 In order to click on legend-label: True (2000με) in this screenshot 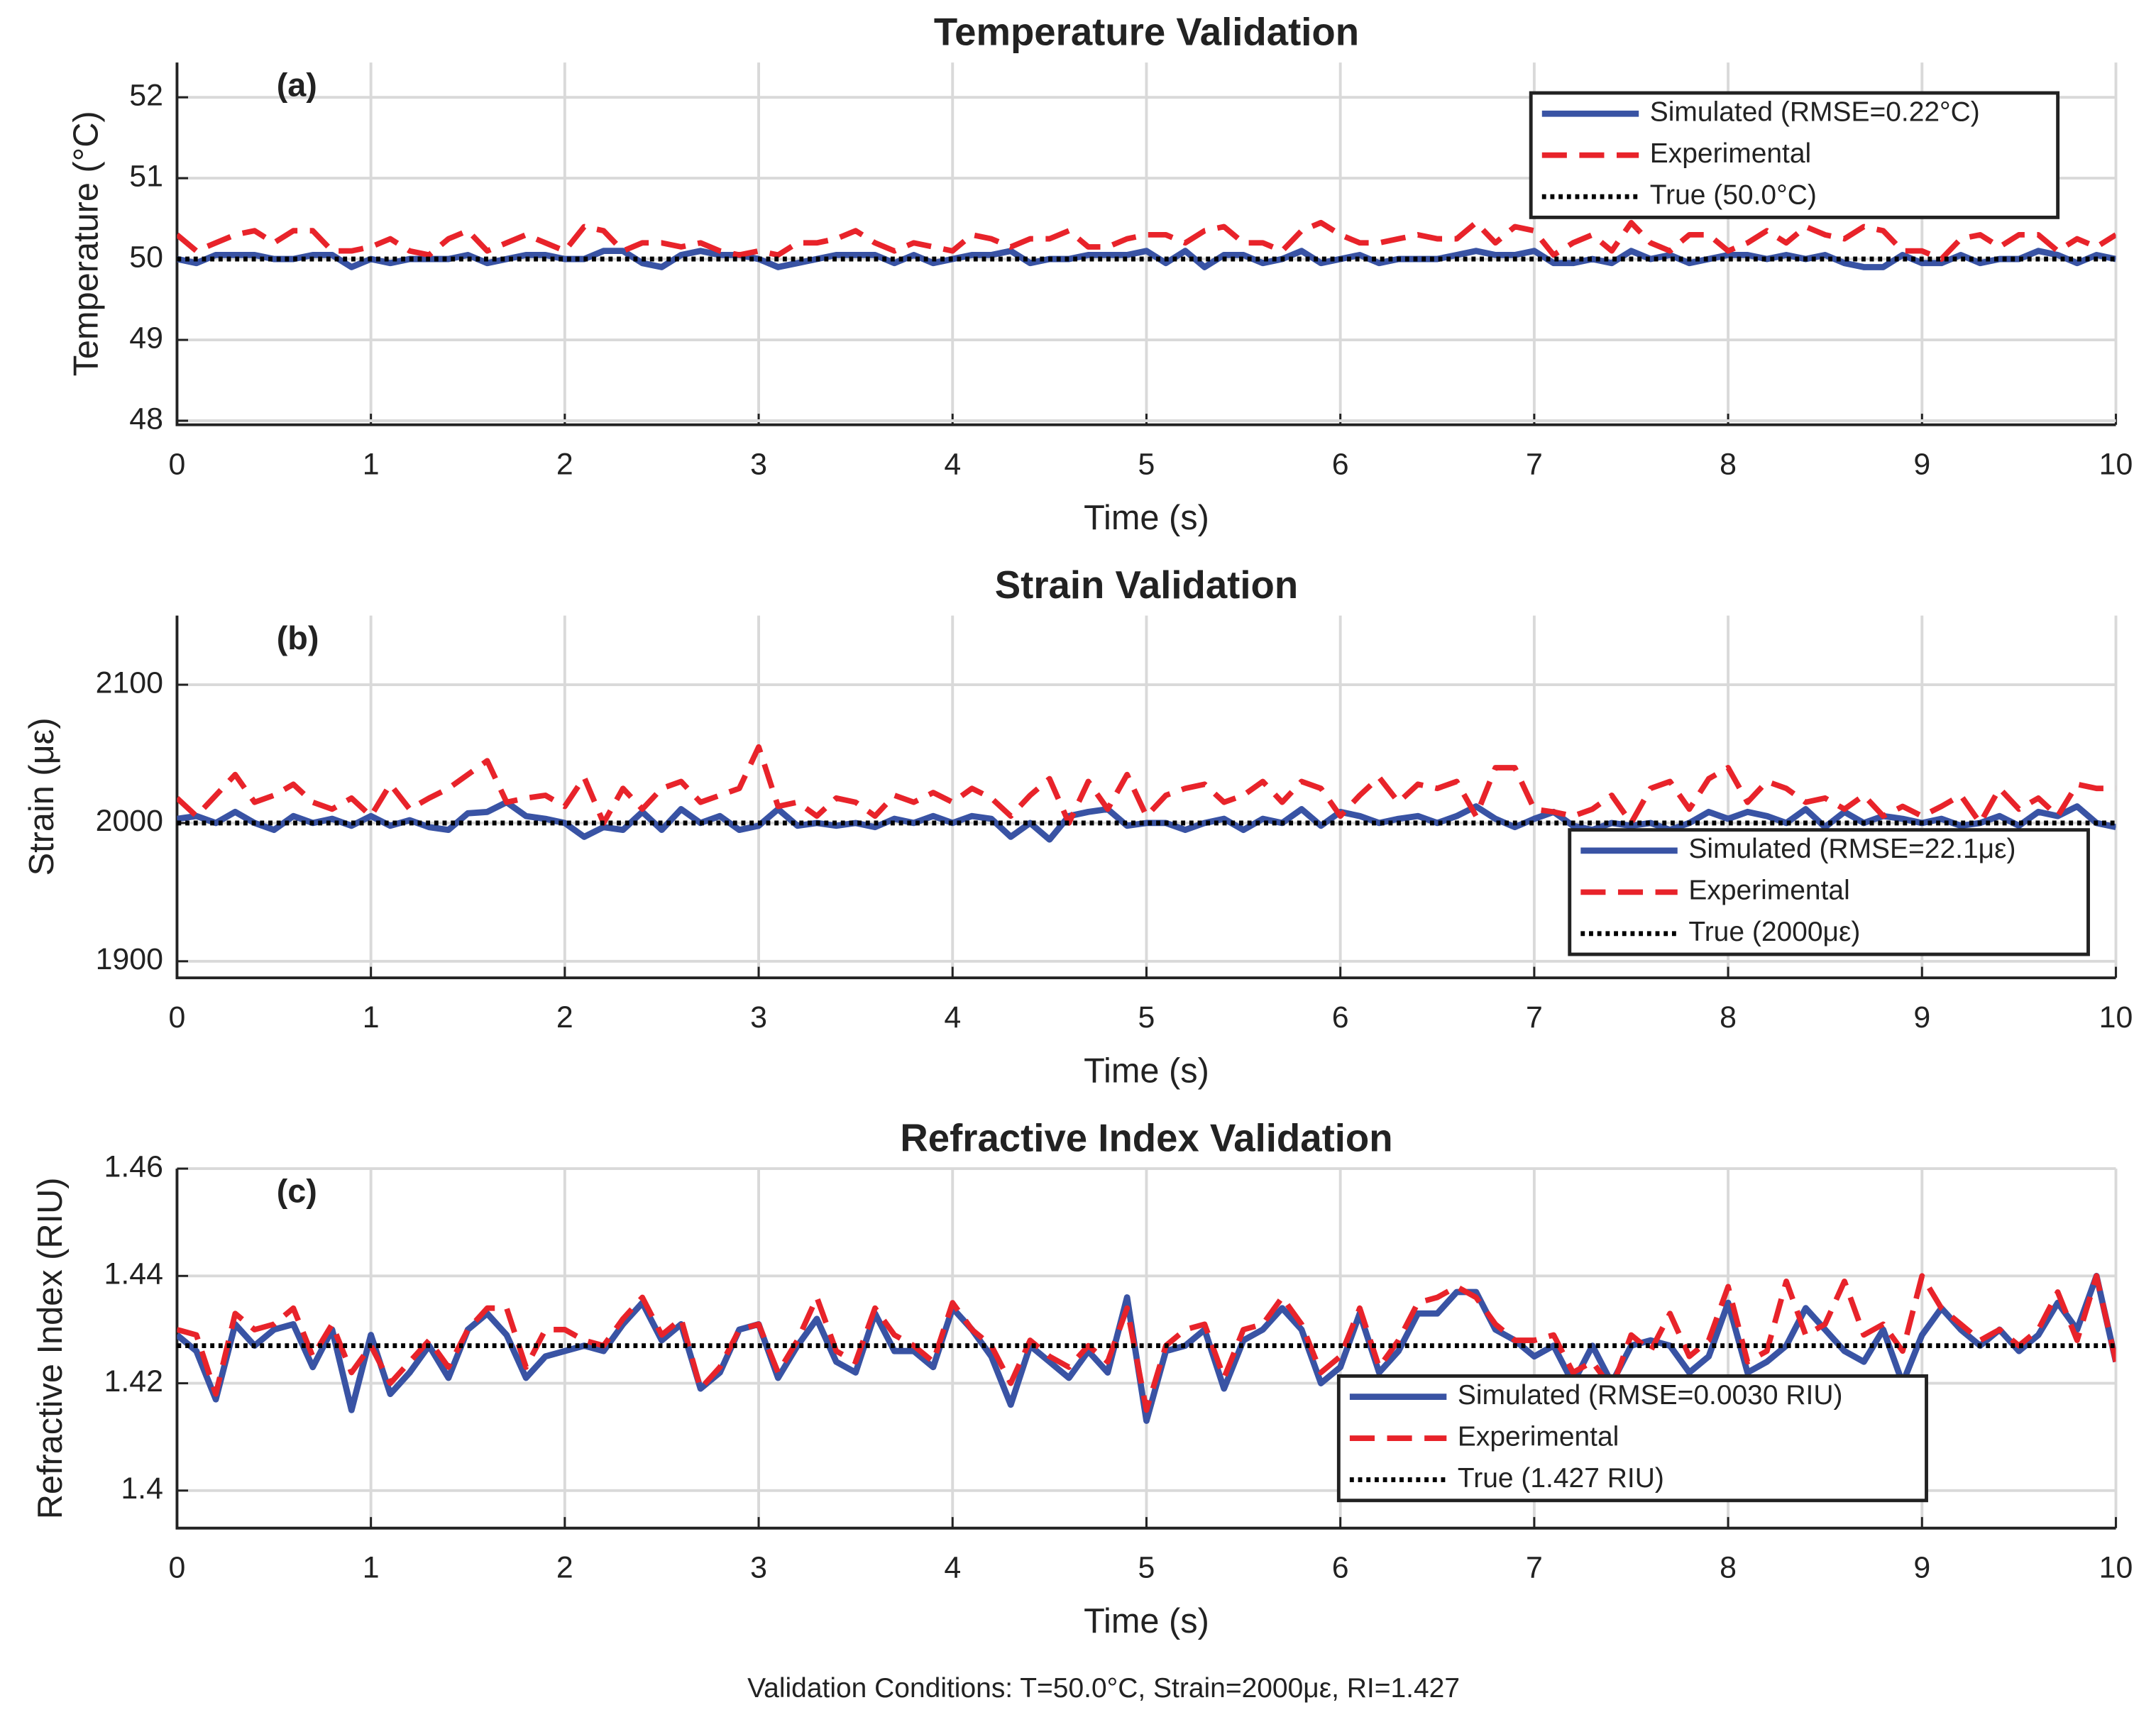, I will do `click(1774, 932)`.